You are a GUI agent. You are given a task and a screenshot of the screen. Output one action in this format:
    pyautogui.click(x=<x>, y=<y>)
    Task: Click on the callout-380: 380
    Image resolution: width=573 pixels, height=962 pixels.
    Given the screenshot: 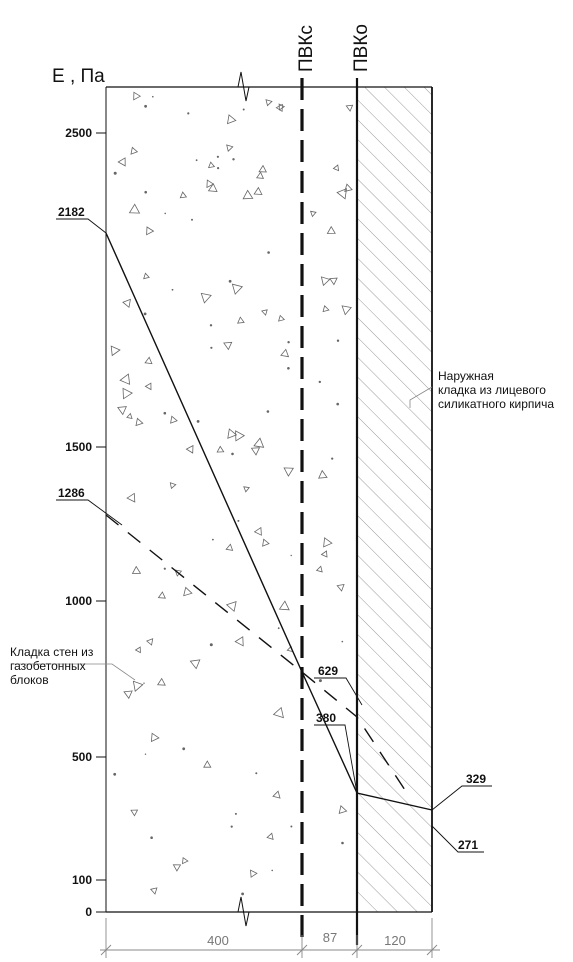 What is the action you would take?
    pyautogui.click(x=326, y=718)
    